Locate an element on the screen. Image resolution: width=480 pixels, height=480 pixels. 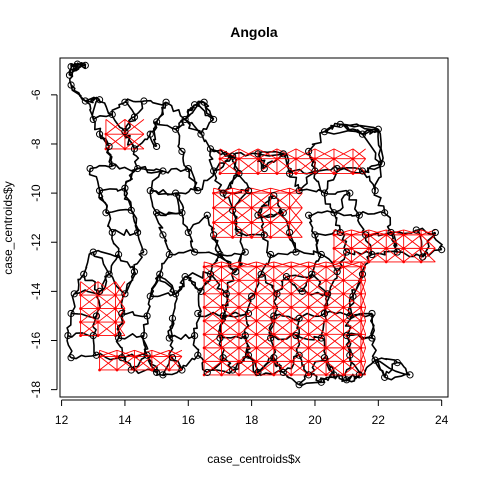
x-tick-label: 16 is located at coordinates (189, 420).